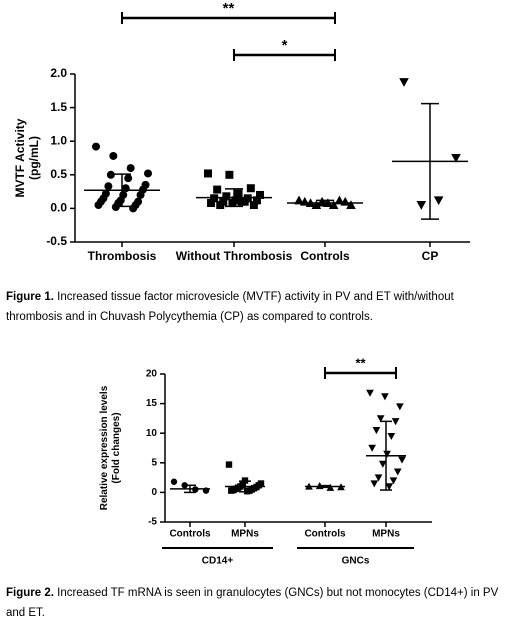  I want to click on y-tick-label: 10, so click(152, 433).